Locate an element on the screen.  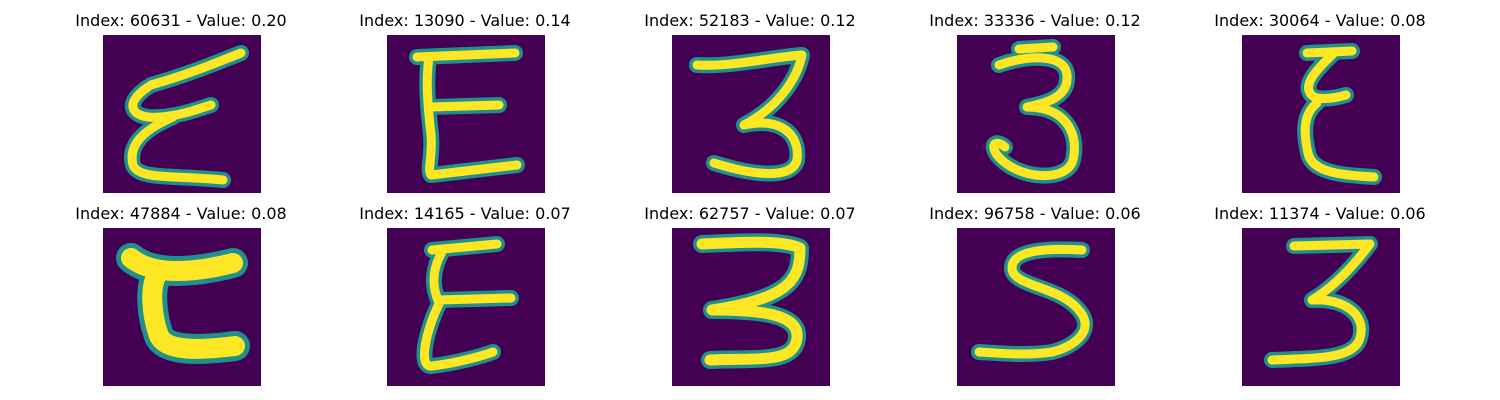
panel-4: Index: 33336 - Value: 0.12 is located at coordinates (1035, 102).